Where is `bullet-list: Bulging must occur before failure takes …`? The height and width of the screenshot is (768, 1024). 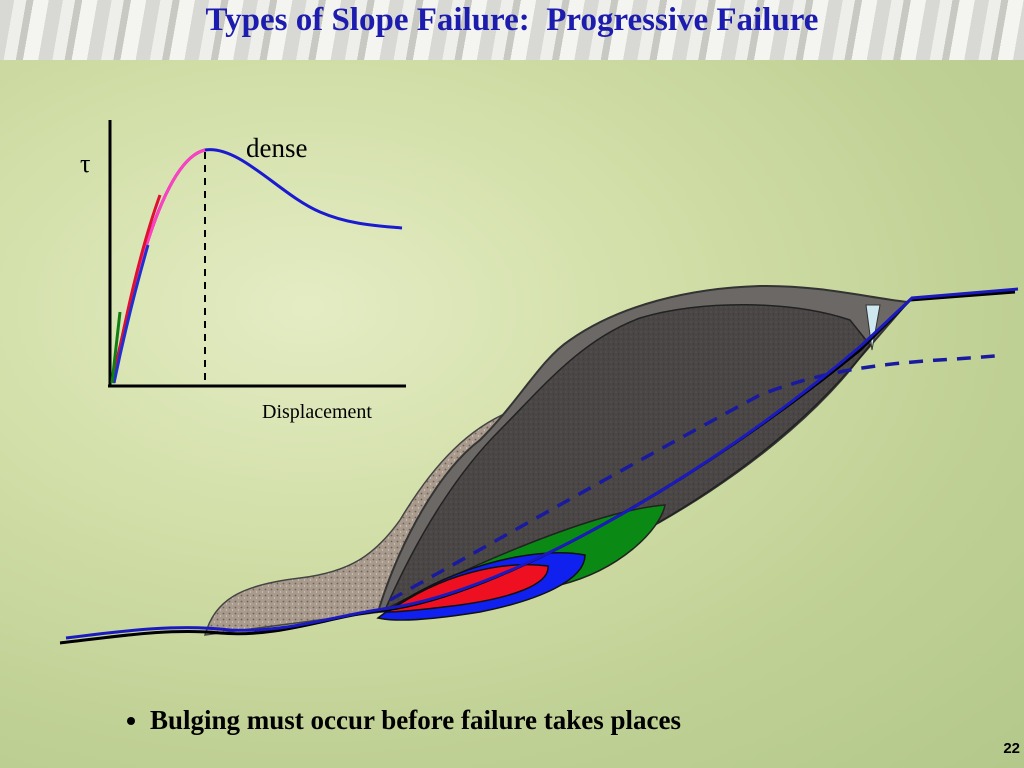 bullet-list: Bulging must occur before failure takes … is located at coordinates (395, 720).